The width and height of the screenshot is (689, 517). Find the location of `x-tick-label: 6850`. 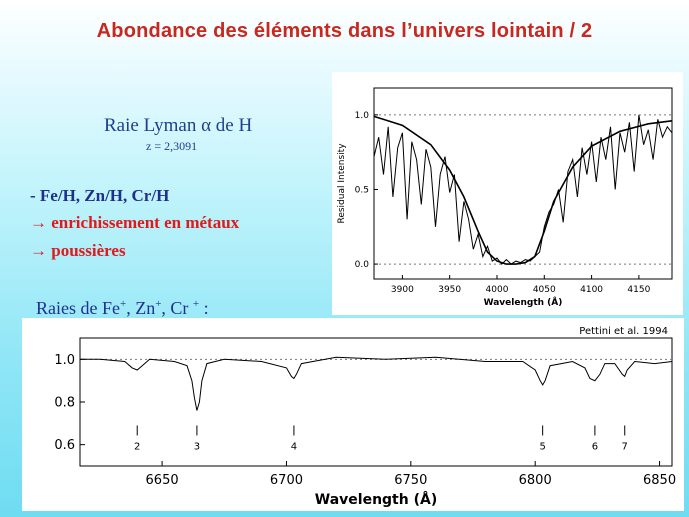

x-tick-label: 6850 is located at coordinates (659, 480).